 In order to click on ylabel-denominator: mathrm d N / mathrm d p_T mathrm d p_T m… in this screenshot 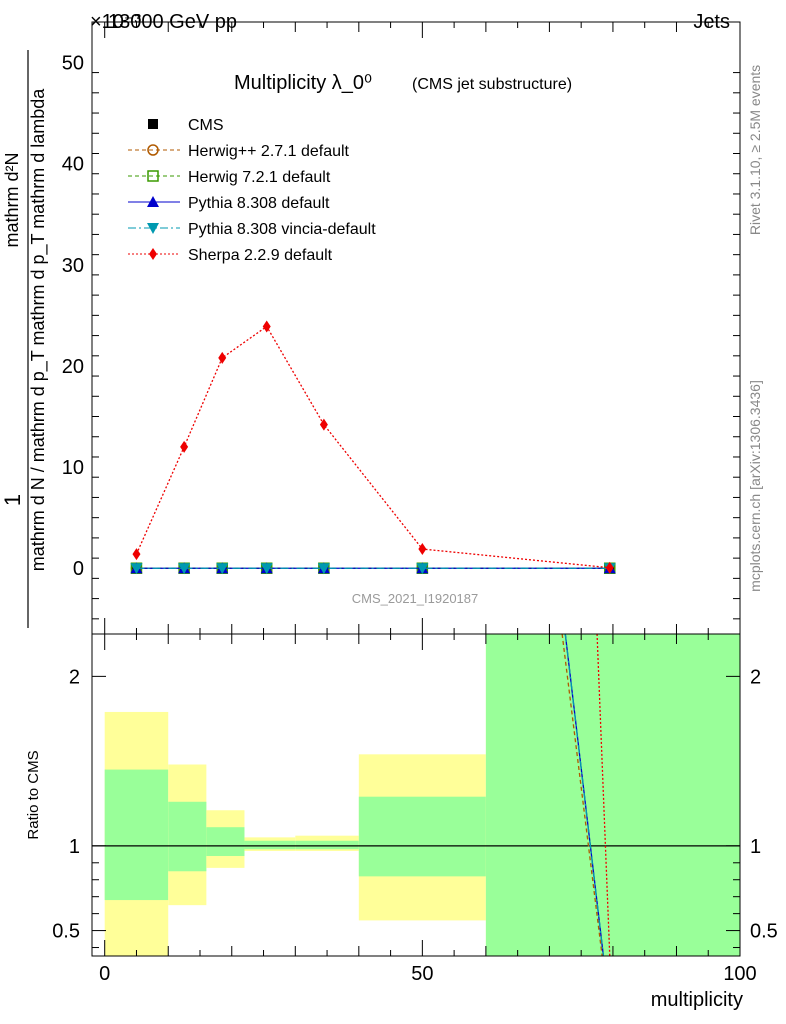, I will do `click(38, 329)`.